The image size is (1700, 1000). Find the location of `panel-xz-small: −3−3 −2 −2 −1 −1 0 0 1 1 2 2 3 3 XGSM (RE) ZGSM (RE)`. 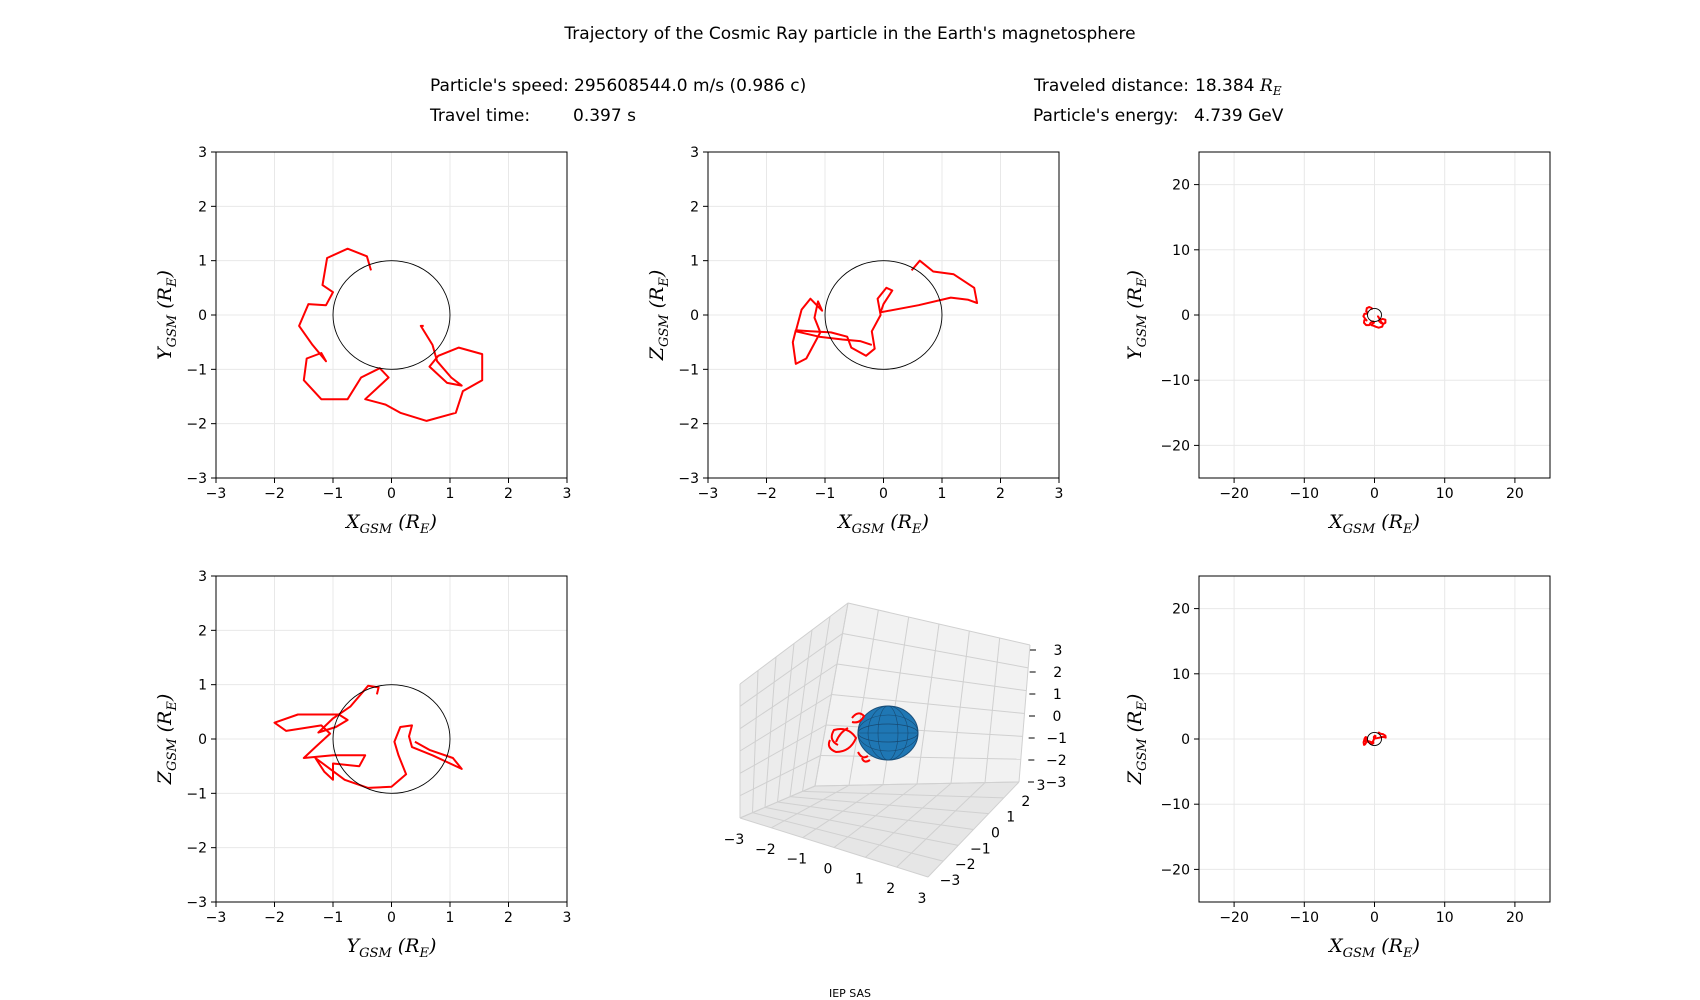

panel-xz-small: −3−3 −2 −2 −1 −1 0 0 1 1 2 2 3 3 XGSM (RE) ZGSM (RE) is located at coordinates (854, 341).